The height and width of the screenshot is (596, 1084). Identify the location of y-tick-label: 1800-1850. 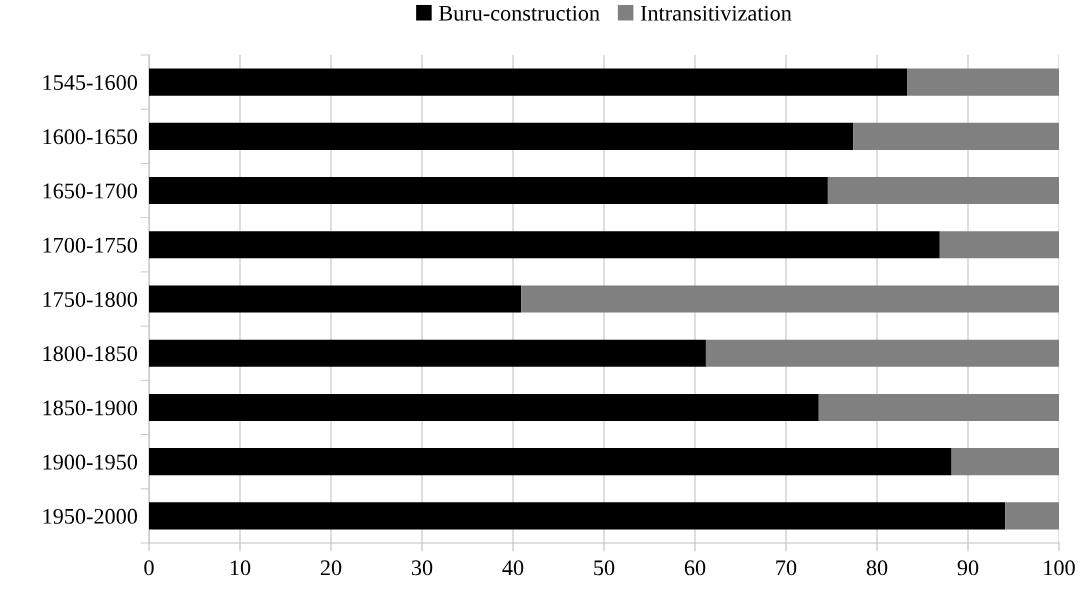
(90, 354).